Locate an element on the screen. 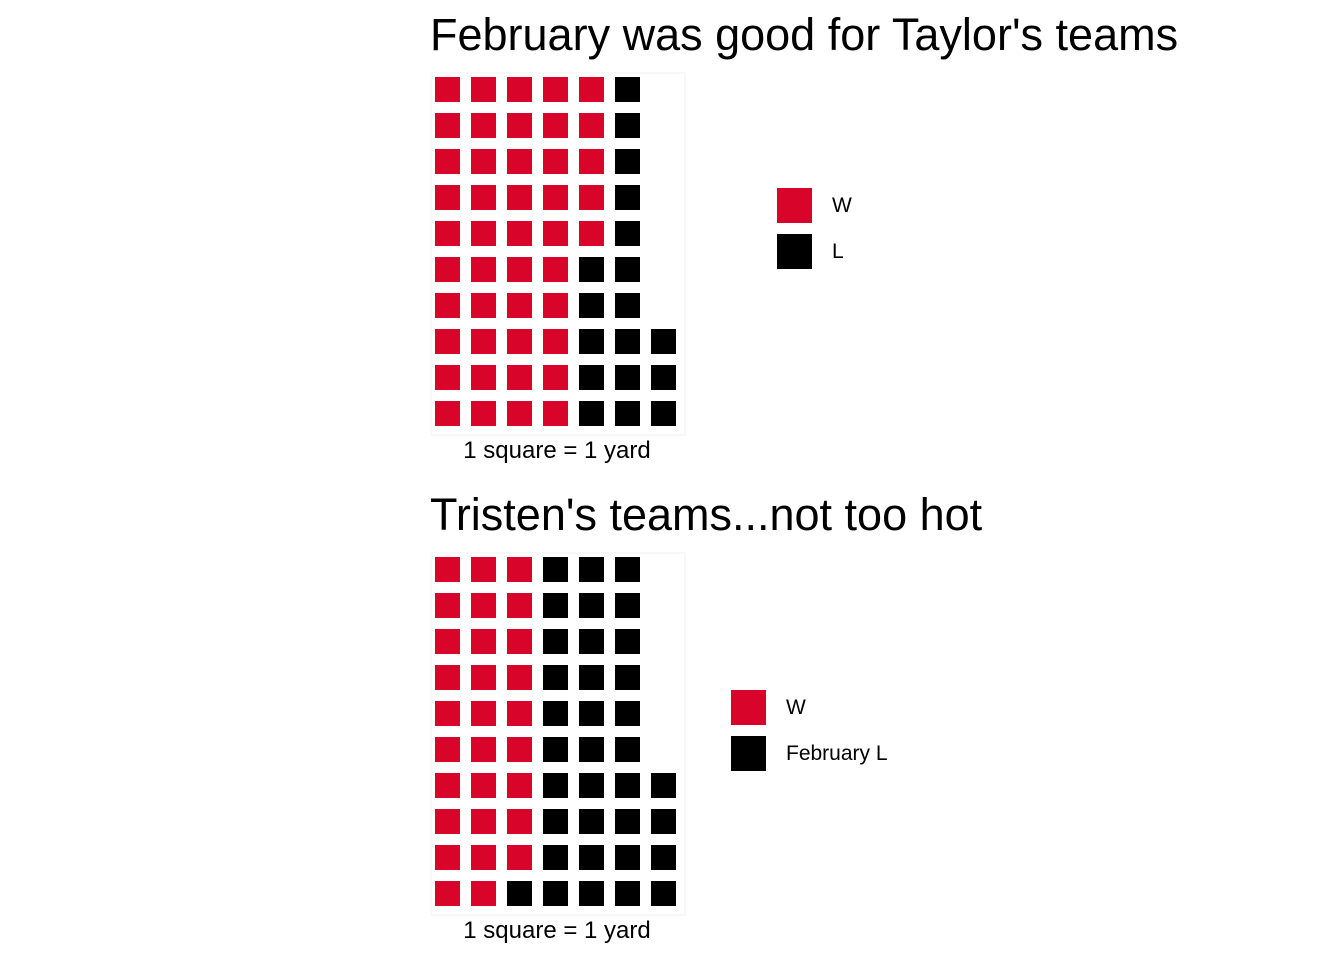  legend-label-l: February L is located at coordinates (837, 753).